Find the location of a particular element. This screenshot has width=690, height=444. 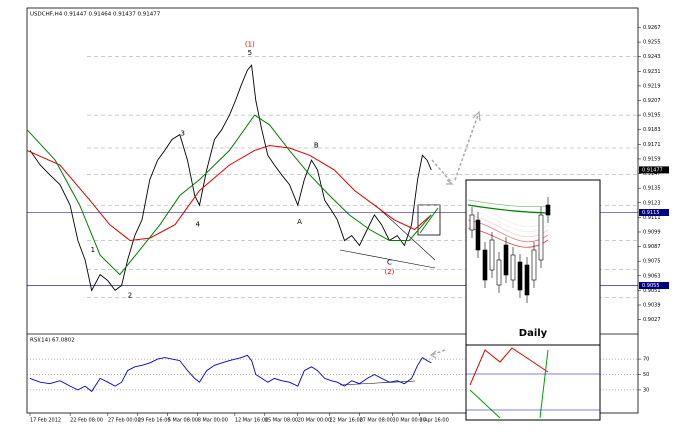

last-price-bg is located at coordinates (654, 170).